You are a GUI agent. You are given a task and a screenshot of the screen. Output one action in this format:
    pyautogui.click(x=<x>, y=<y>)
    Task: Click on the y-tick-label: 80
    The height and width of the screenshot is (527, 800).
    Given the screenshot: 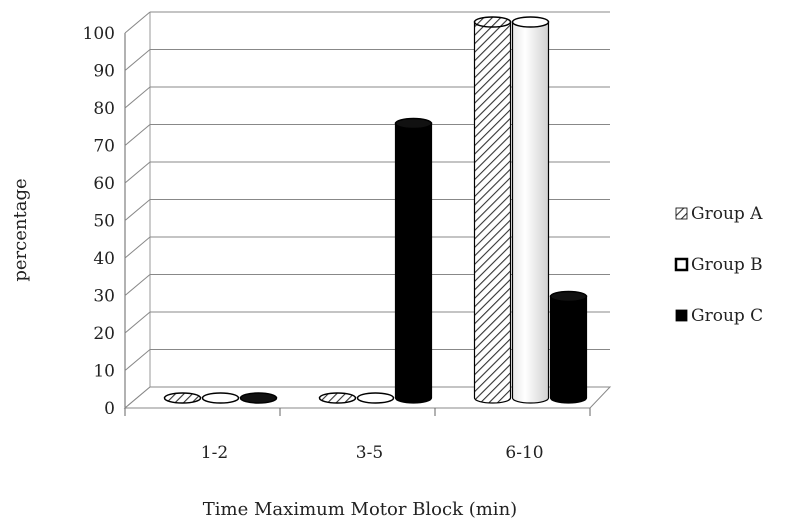 What is the action you would take?
    pyautogui.click(x=104, y=109)
    